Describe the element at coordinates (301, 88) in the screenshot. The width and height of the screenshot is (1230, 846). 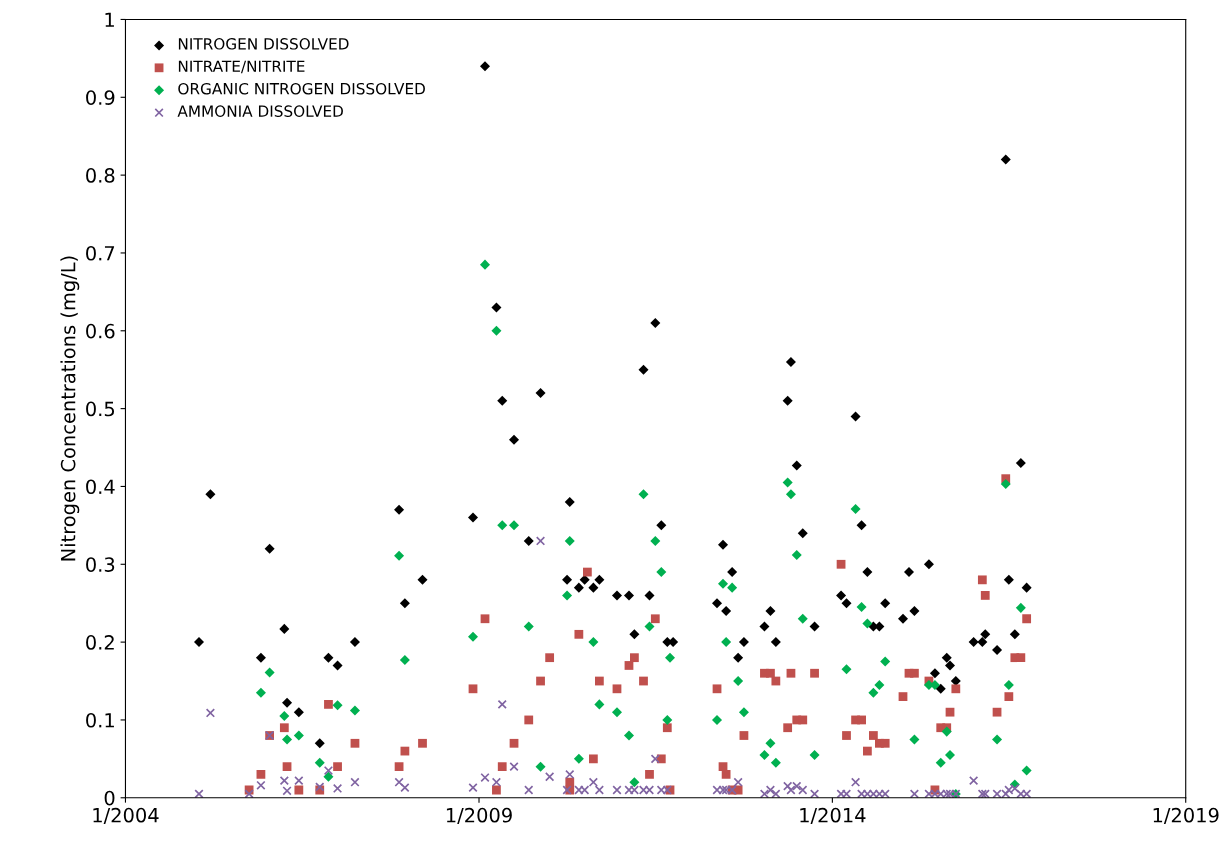
I see `legend-label: ORGANIC NITROGEN DISSOLVED` at that location.